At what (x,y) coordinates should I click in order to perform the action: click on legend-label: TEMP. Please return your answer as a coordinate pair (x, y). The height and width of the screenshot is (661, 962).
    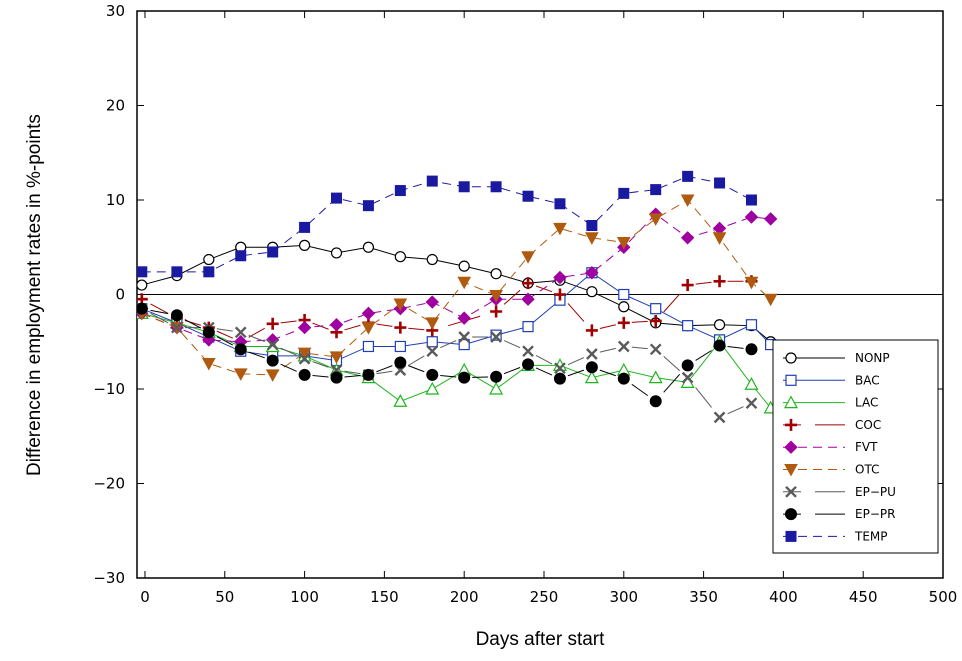
    Looking at the image, I should click on (871, 536).